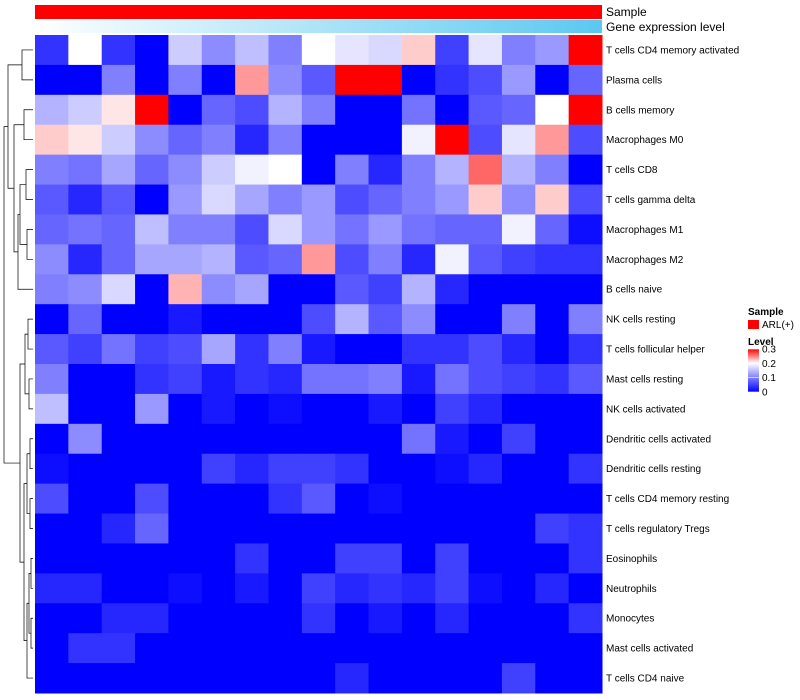 Image resolution: width=800 pixels, height=700 pixels. I want to click on row-label: Neutrophils, so click(631, 589).